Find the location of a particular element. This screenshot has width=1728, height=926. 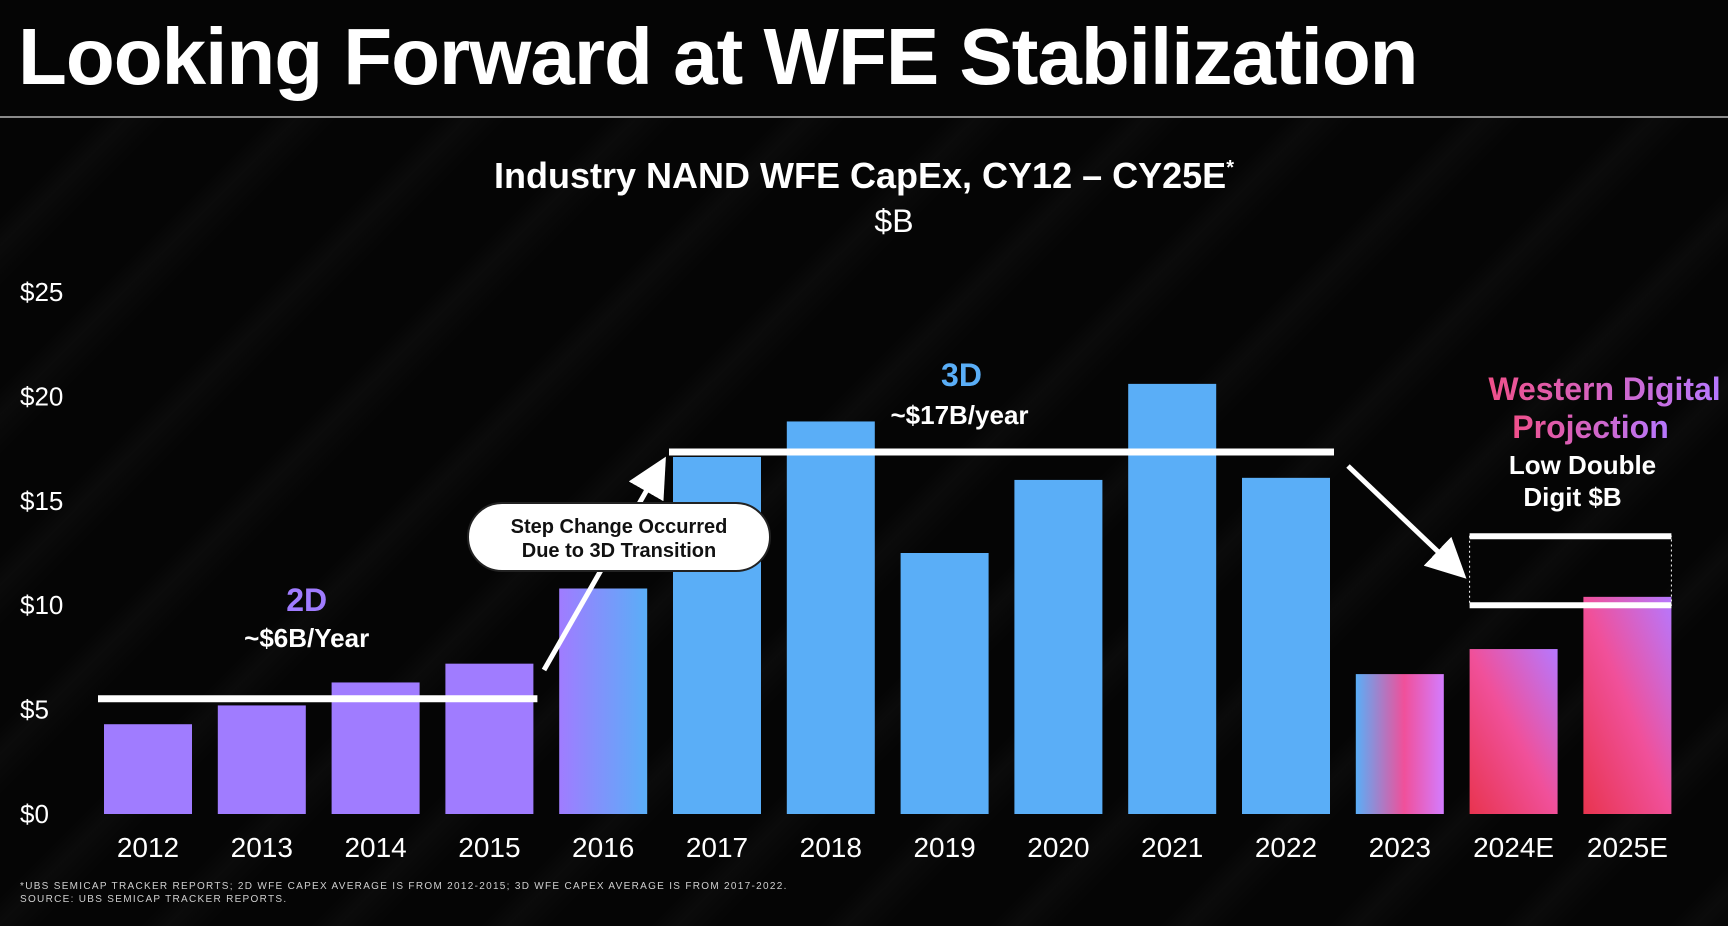

title-divider is located at coordinates (864, 117).